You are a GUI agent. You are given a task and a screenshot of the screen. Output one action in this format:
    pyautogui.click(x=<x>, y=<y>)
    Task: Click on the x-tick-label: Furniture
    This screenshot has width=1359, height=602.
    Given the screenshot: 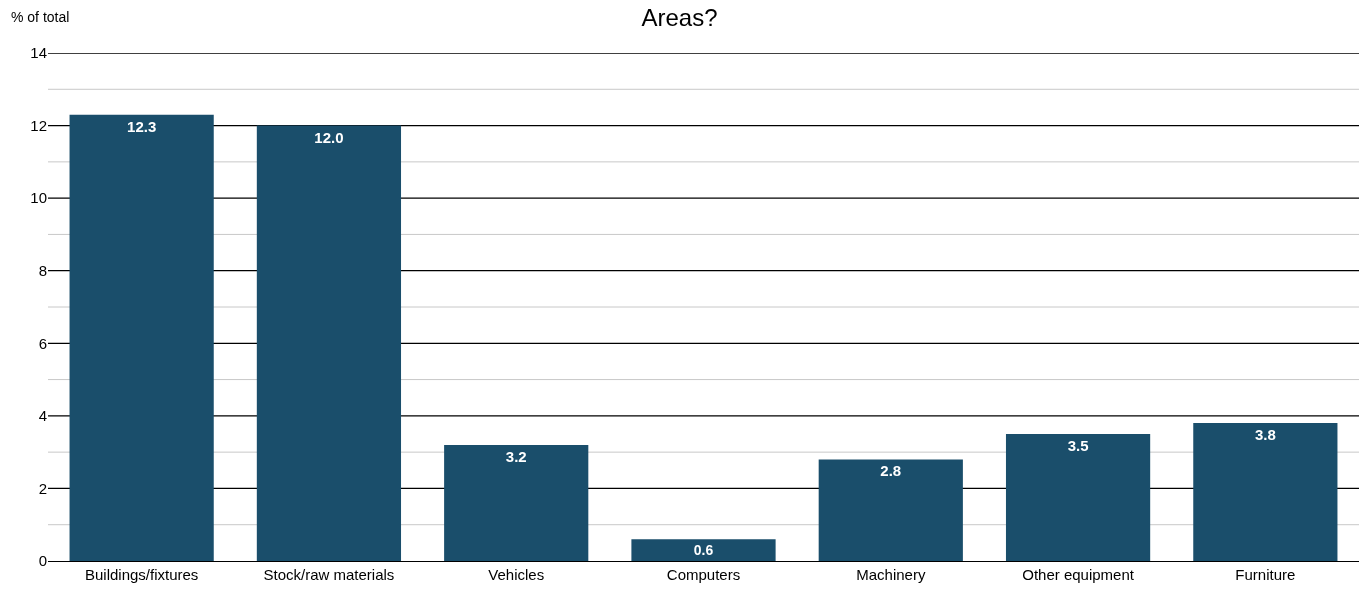 What is the action you would take?
    pyautogui.click(x=1265, y=575)
    